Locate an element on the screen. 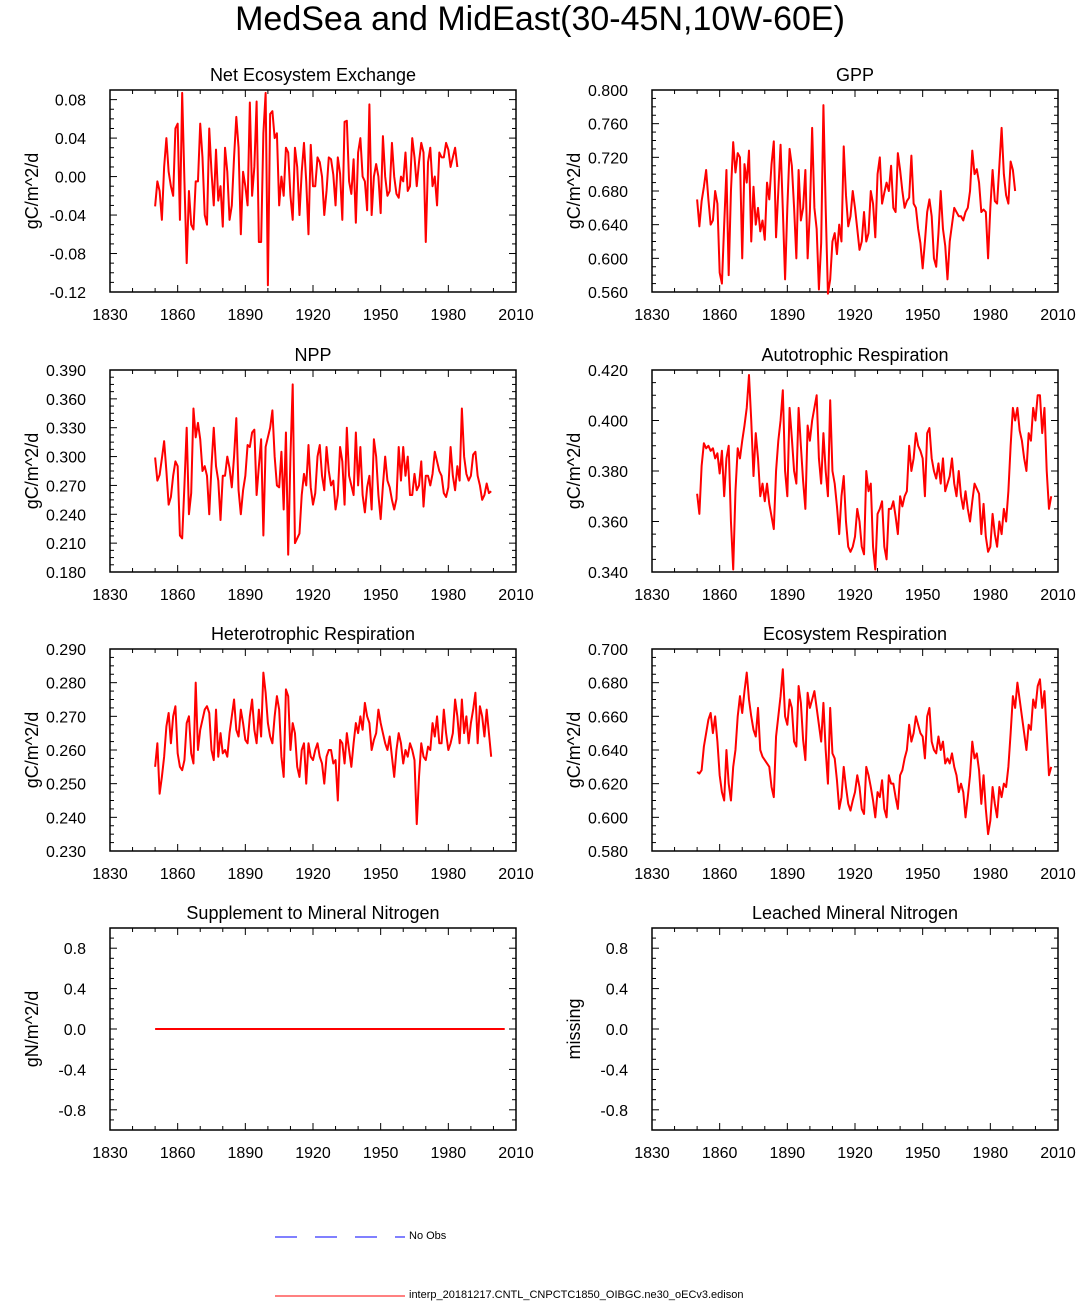 This screenshot has width=1080, height=1304. panel-title: Ecosystem Respiration is located at coordinates (855, 634).